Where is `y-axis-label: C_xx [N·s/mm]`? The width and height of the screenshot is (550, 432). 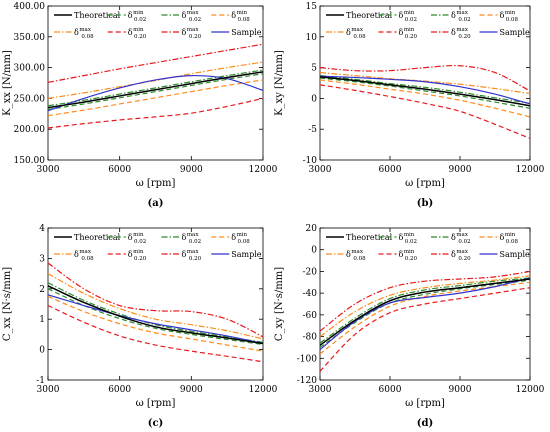 y-axis-label: C_xx [N·s/mm] is located at coordinates (7, 304).